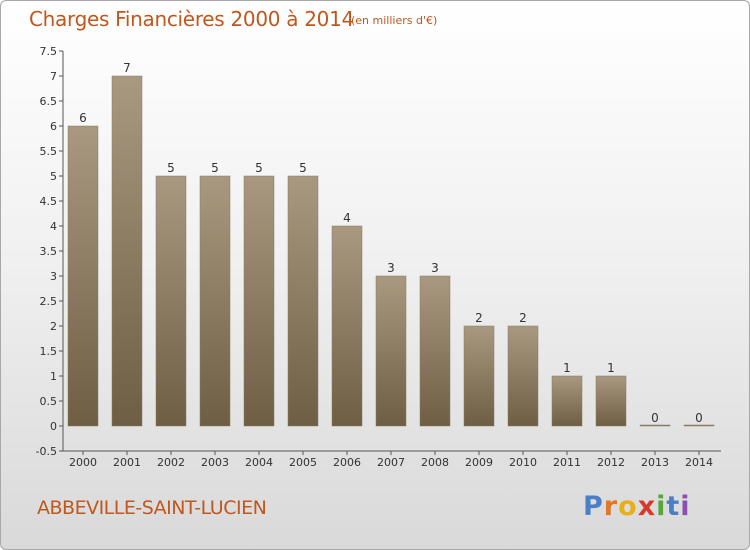 The height and width of the screenshot is (550, 750). I want to click on y-tick-label: 5, so click(53, 176).